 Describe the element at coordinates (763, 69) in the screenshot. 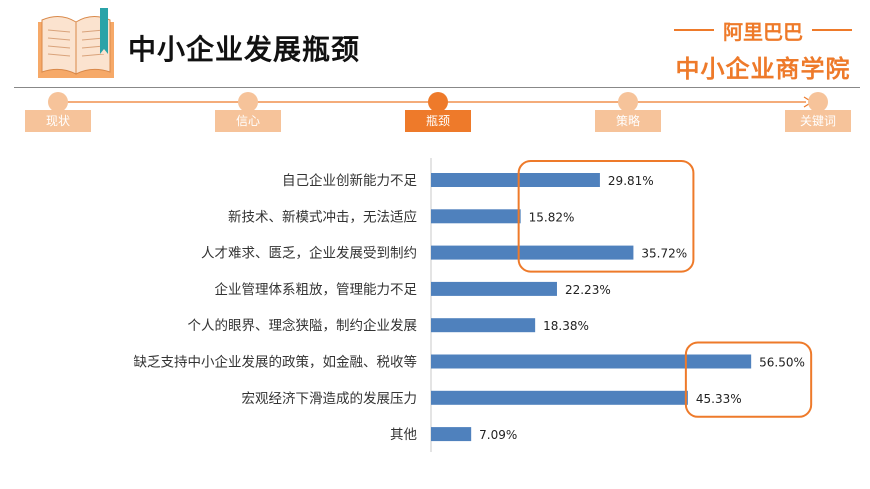

I see `logo-bottom-text: 中小企业商学院` at that location.